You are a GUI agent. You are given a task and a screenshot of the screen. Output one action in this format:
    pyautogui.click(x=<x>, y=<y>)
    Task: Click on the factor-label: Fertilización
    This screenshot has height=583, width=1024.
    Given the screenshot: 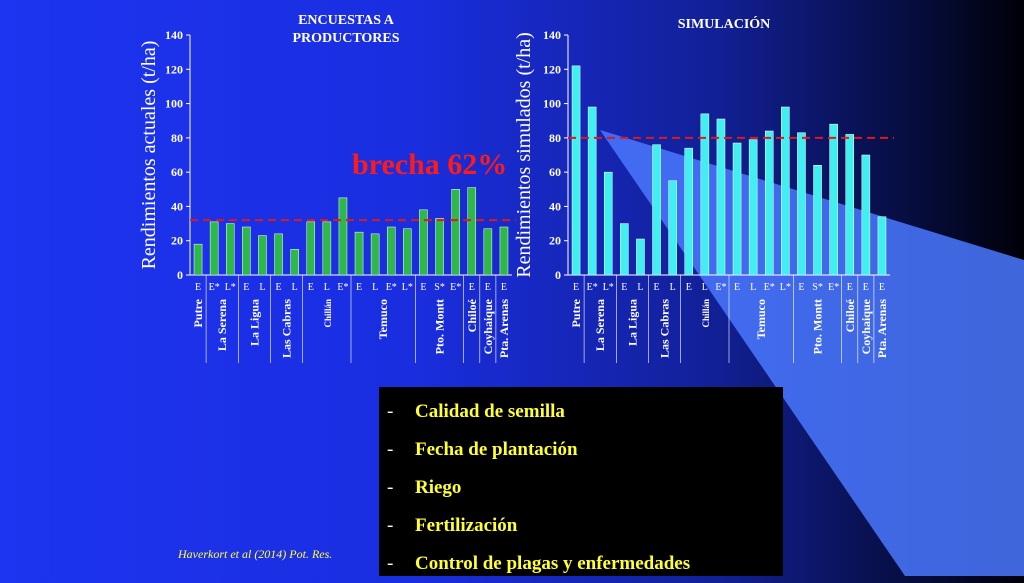 What is the action you would take?
    pyautogui.click(x=466, y=525)
    